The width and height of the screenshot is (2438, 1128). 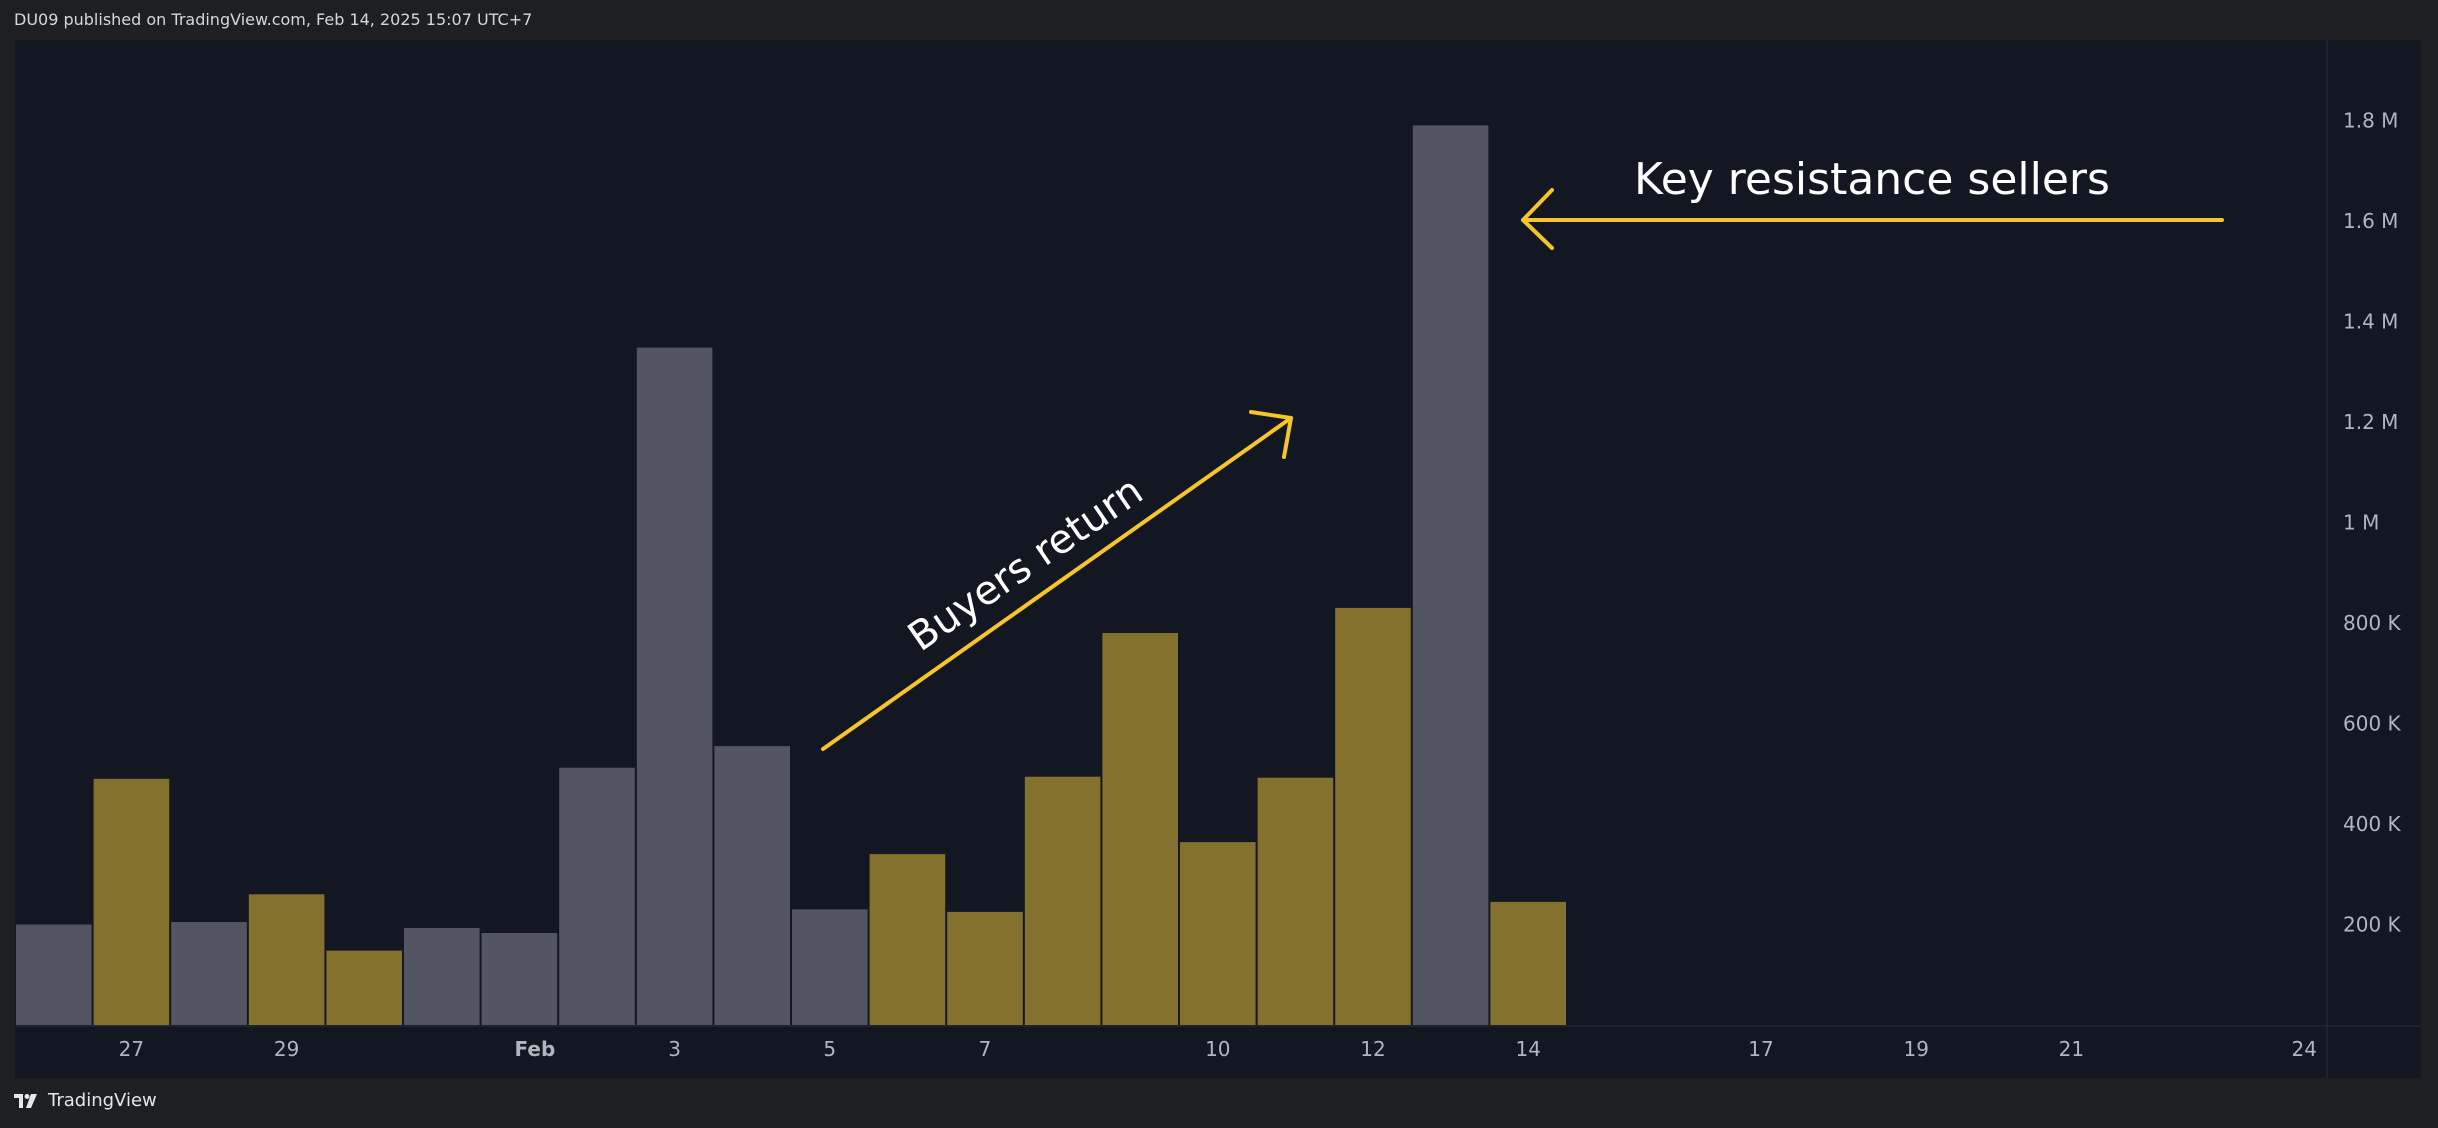 What do you see at coordinates (2370, 120) in the screenshot?
I see `y-tick-label: 1.8 M` at bounding box center [2370, 120].